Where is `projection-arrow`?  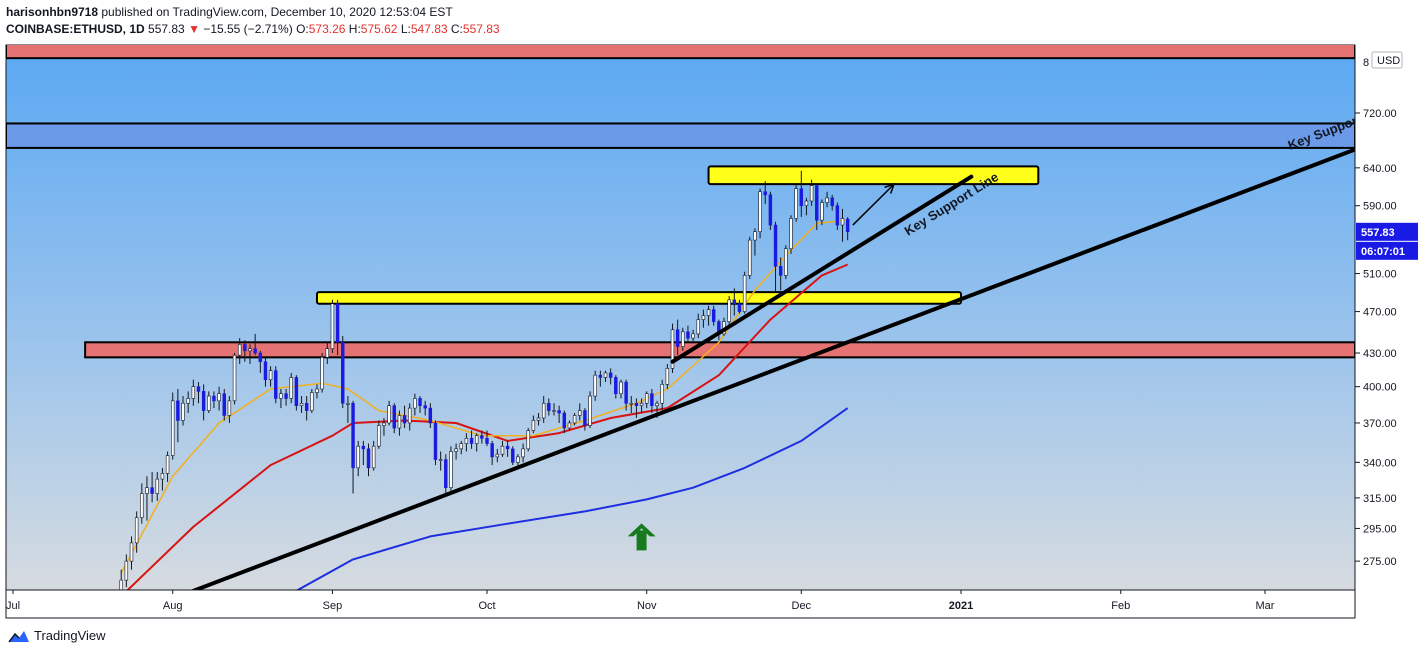 projection-arrow is located at coordinates (874, 204).